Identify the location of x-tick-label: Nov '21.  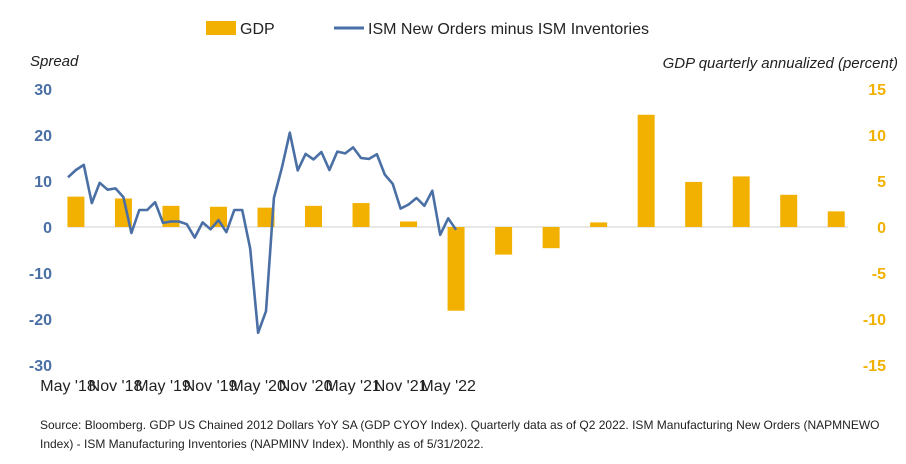
(401, 386).